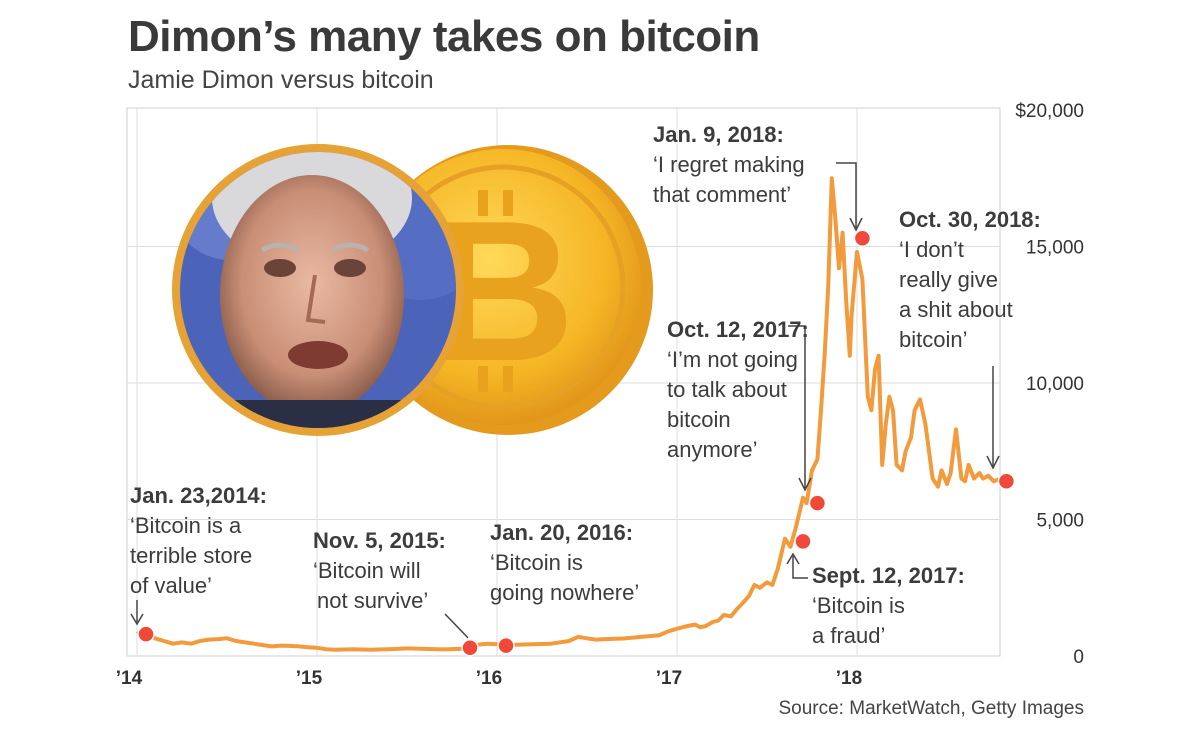  Describe the element at coordinates (1055, 384) in the screenshot. I see `y-tick-label: 10,000` at that location.